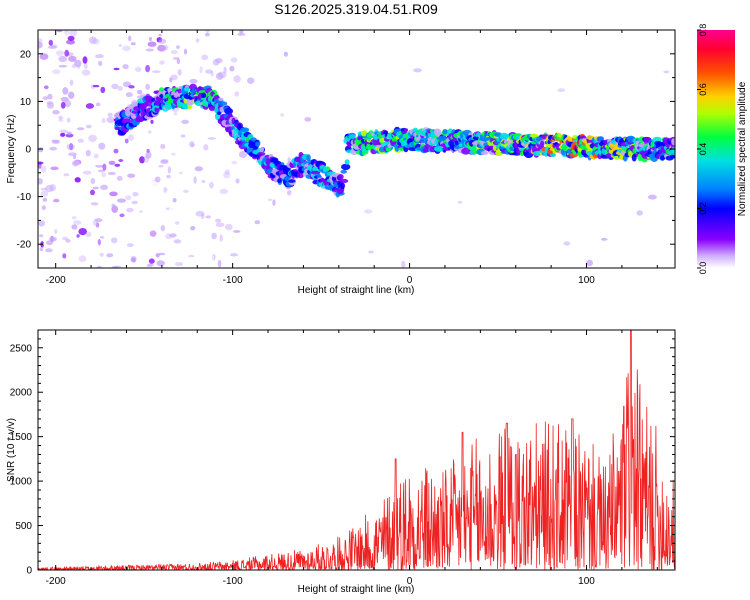  Describe the element at coordinates (356, 290) in the screenshot. I see `spectrogram-xlabel: Height of straight line (km)` at that location.